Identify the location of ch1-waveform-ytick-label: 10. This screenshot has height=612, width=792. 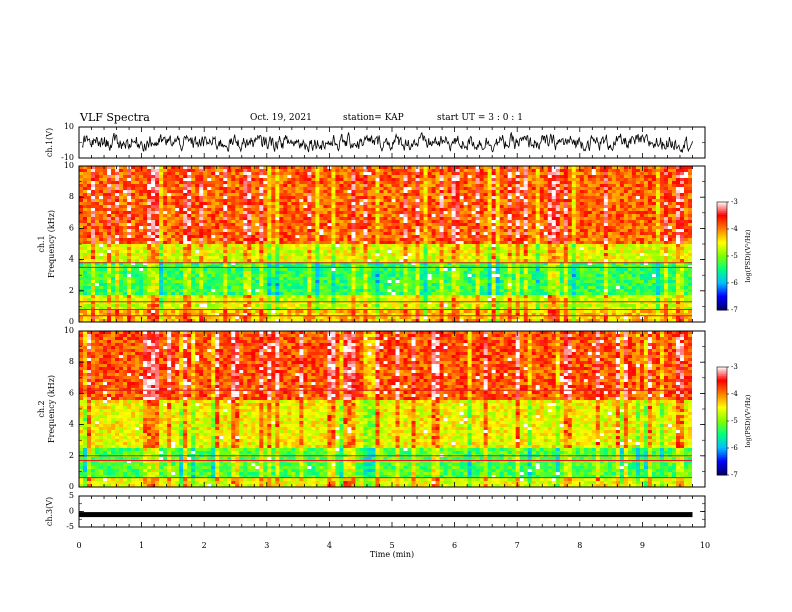
(69, 126).